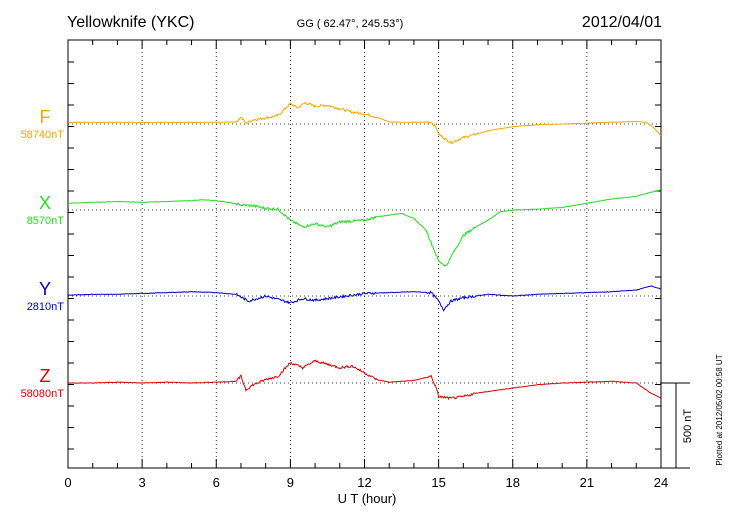  I want to click on series-line-z, so click(365, 380).